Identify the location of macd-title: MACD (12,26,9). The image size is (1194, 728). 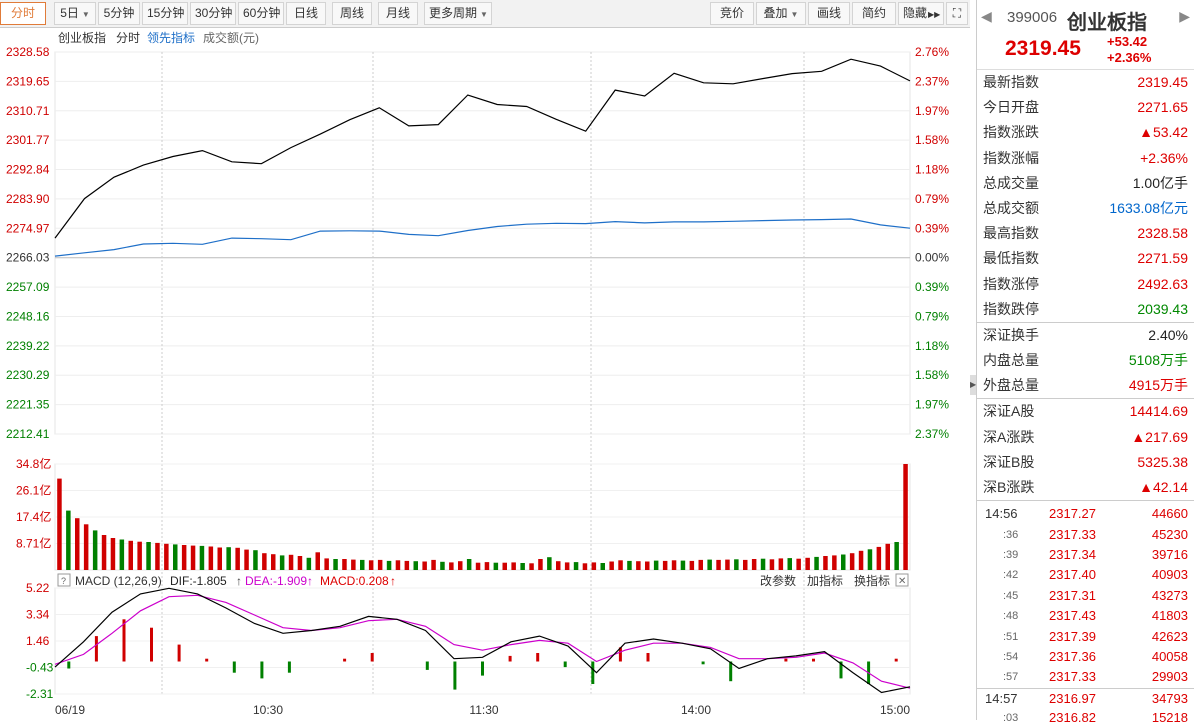
(118, 581).